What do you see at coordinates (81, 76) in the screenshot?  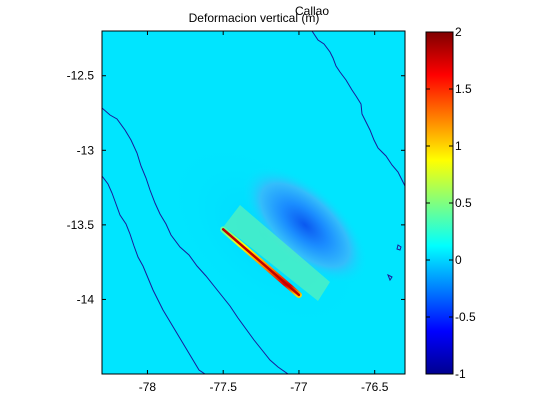 I see `y-tick-label: -12.5` at bounding box center [81, 76].